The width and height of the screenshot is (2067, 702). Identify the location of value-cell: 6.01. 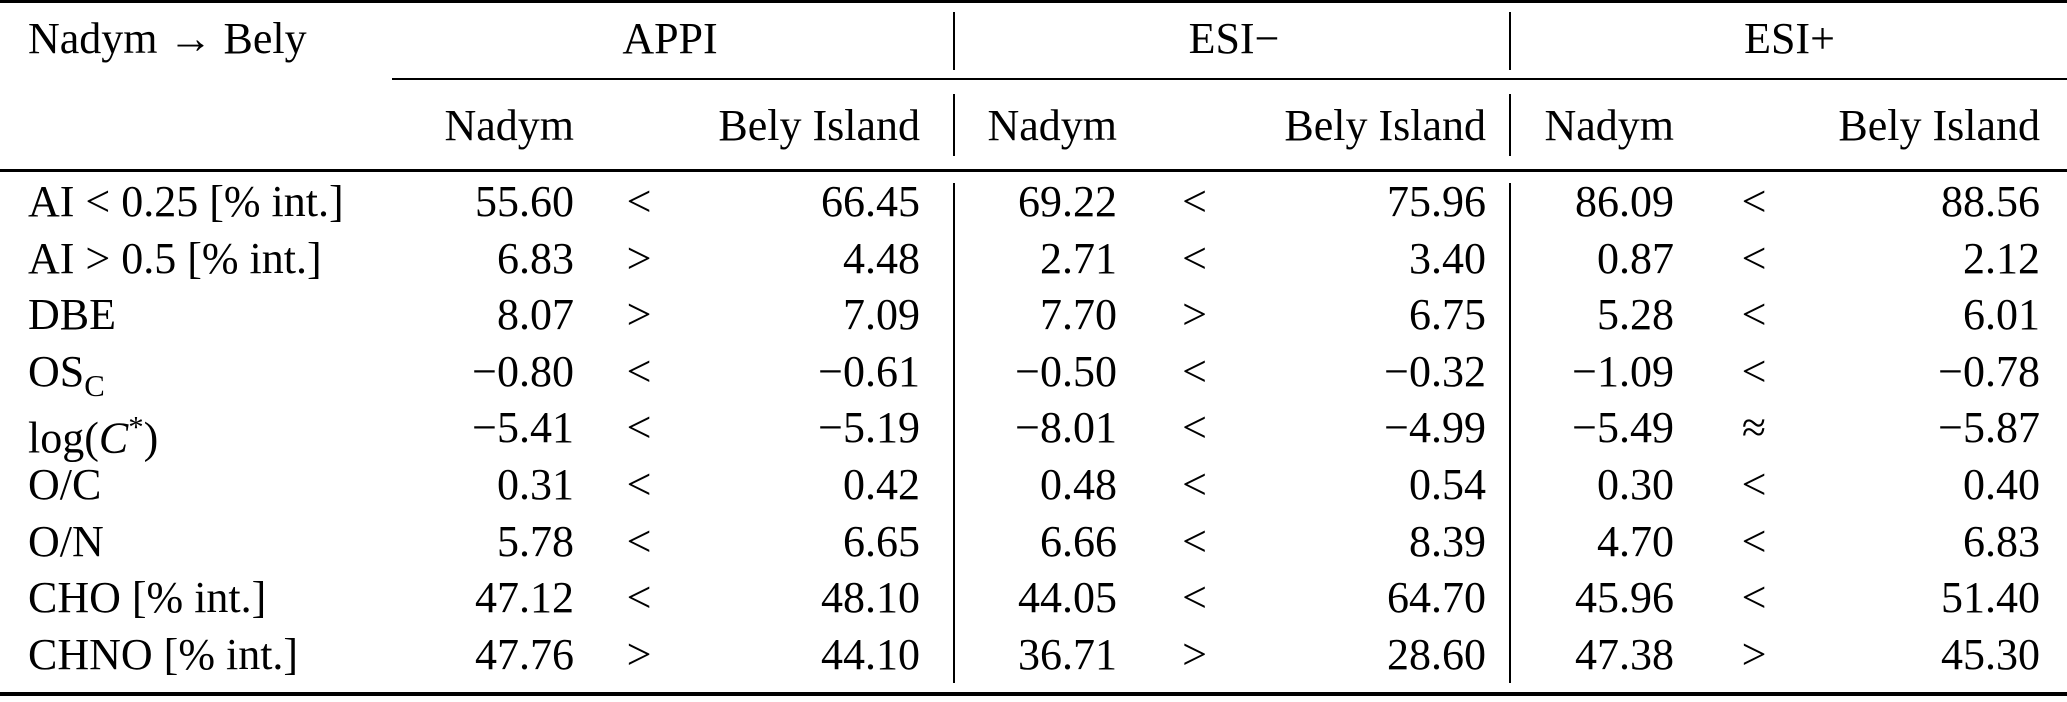
(2001, 315).